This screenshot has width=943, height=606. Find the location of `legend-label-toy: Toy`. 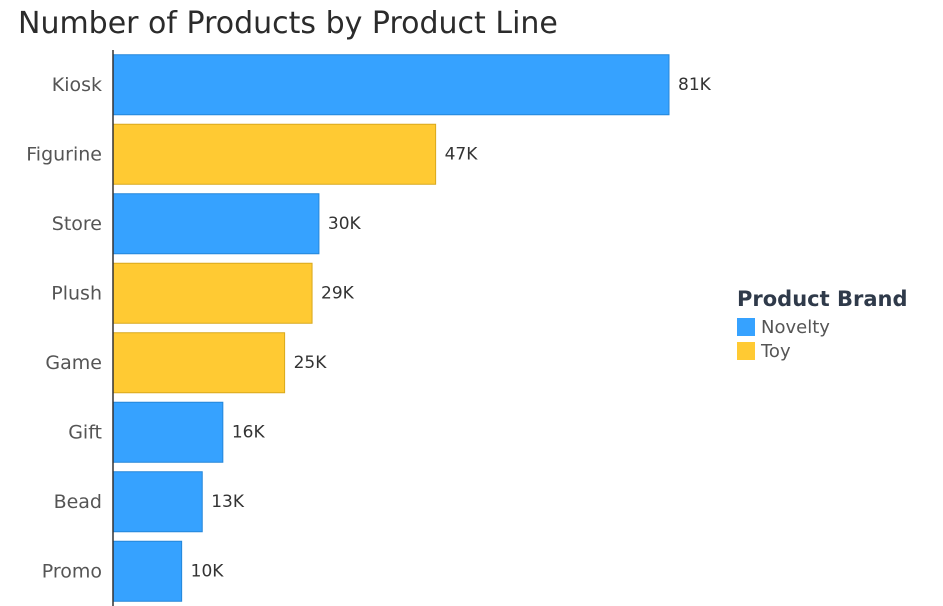

legend-label-toy: Toy is located at coordinates (776, 351).